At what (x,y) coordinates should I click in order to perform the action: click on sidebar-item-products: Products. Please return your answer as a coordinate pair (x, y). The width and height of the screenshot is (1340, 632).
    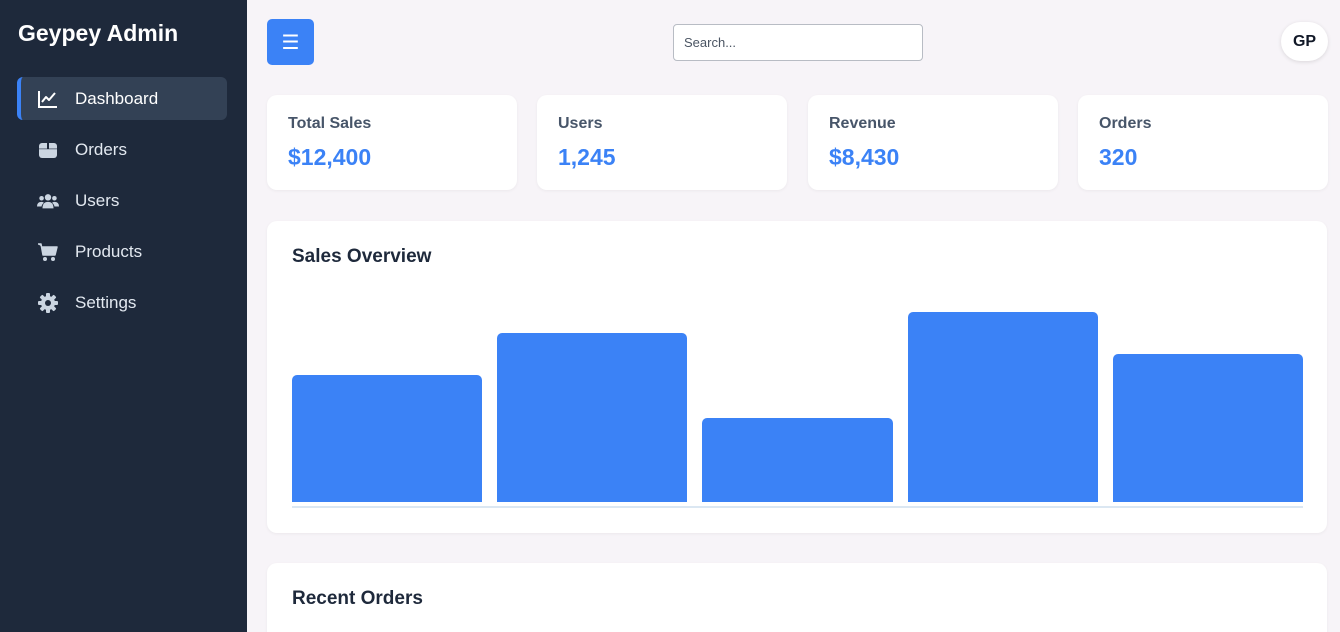
    Looking at the image, I should click on (122, 251).